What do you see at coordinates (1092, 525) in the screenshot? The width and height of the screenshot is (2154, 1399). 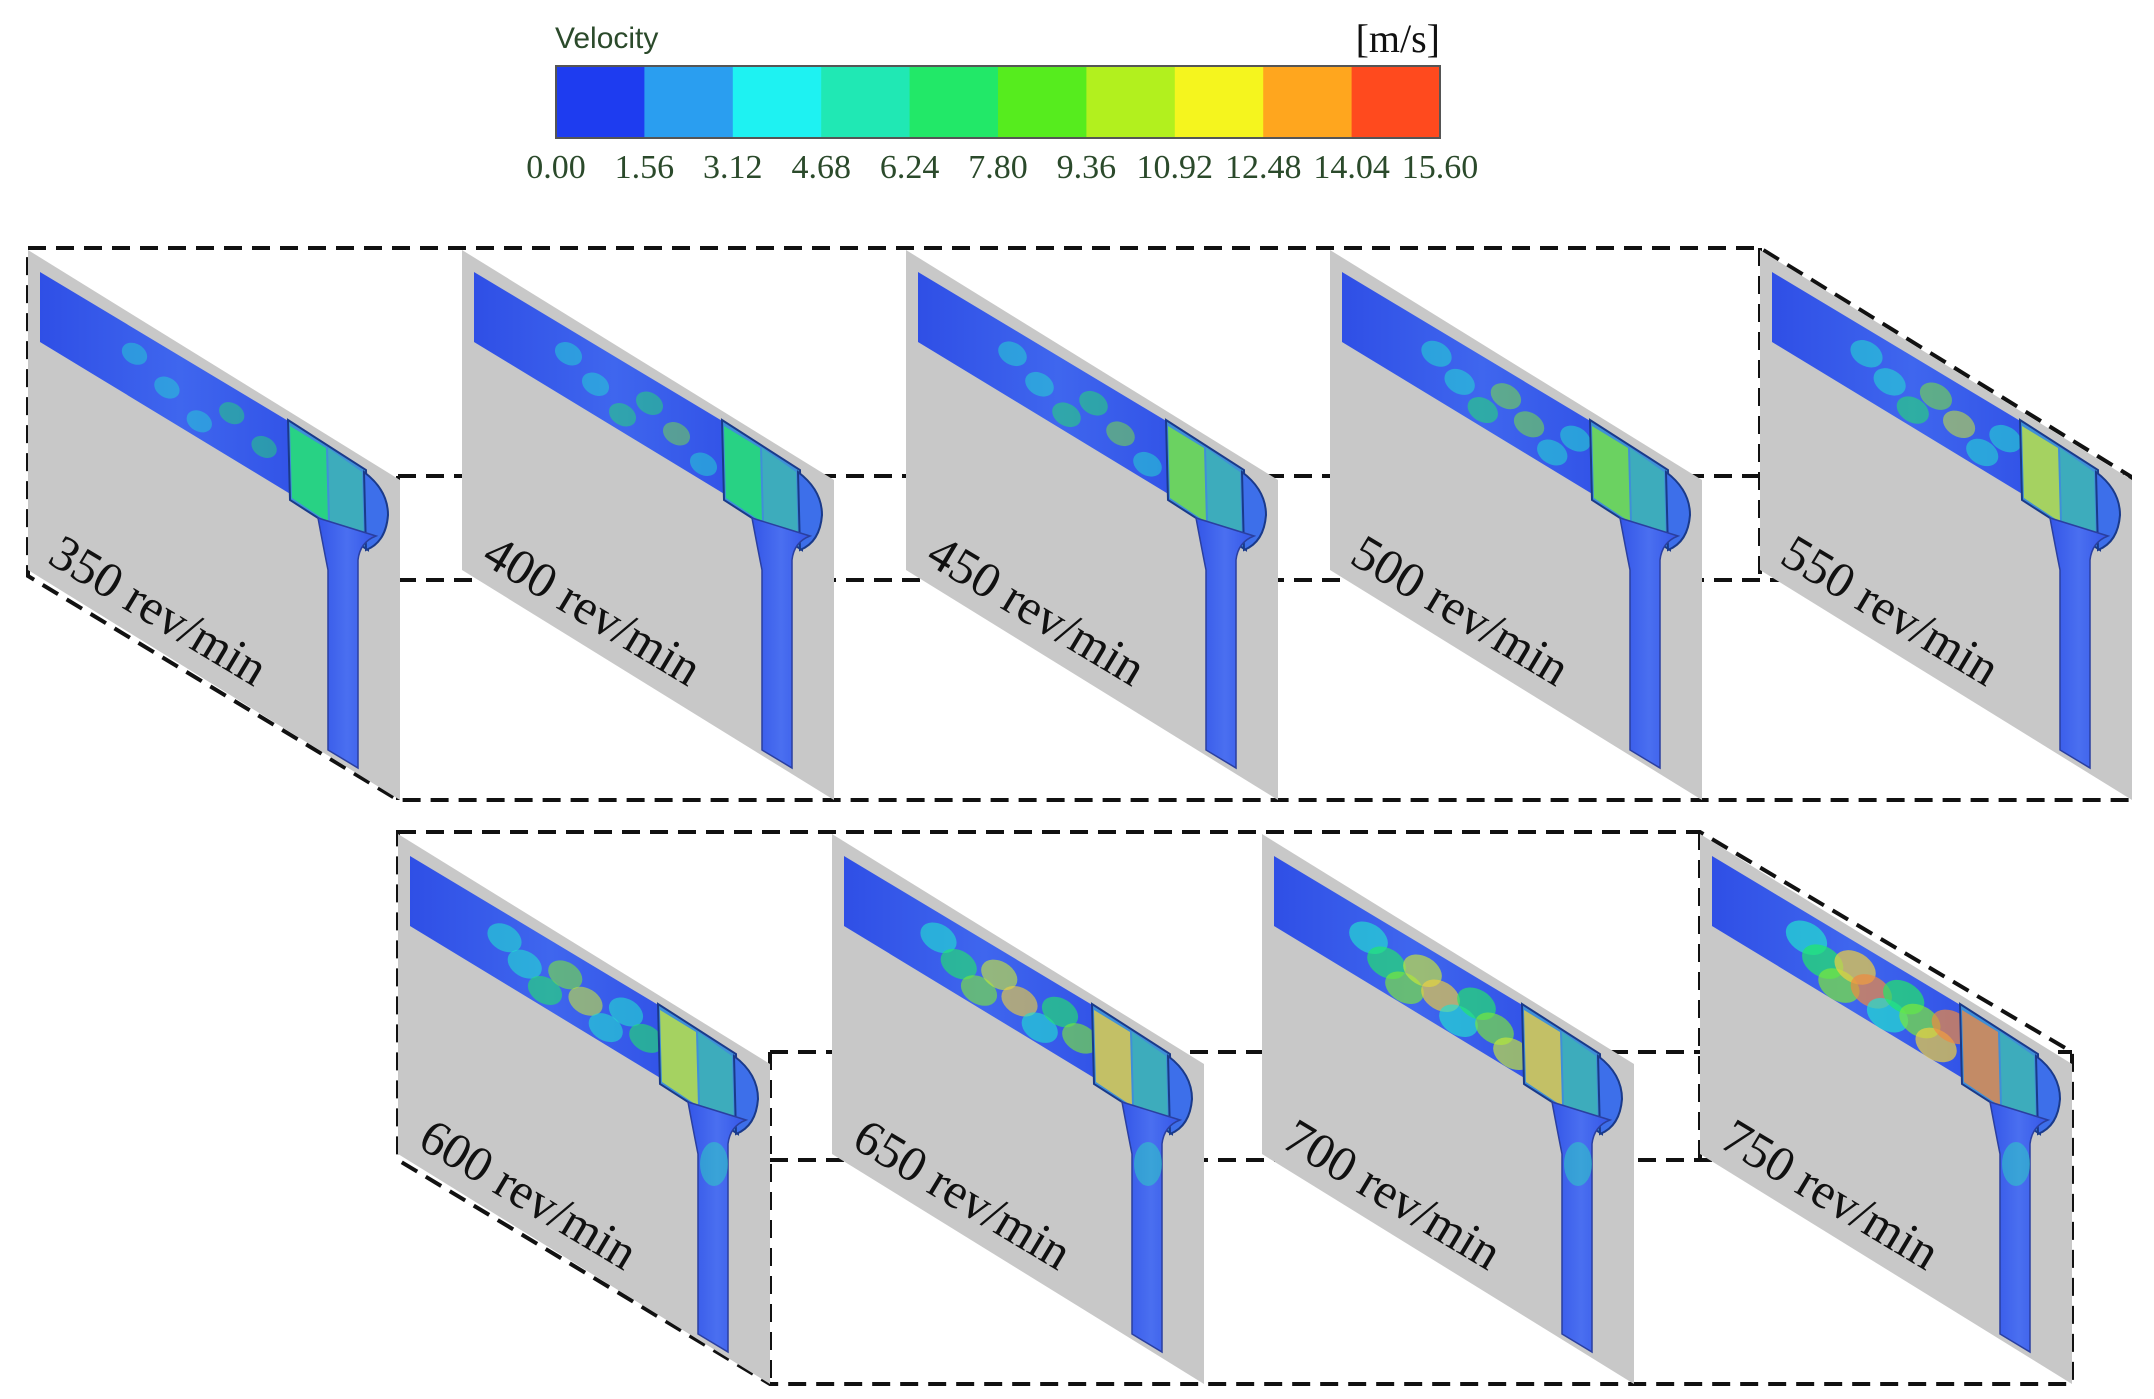 I see `panel-3: 450 rev/min` at bounding box center [1092, 525].